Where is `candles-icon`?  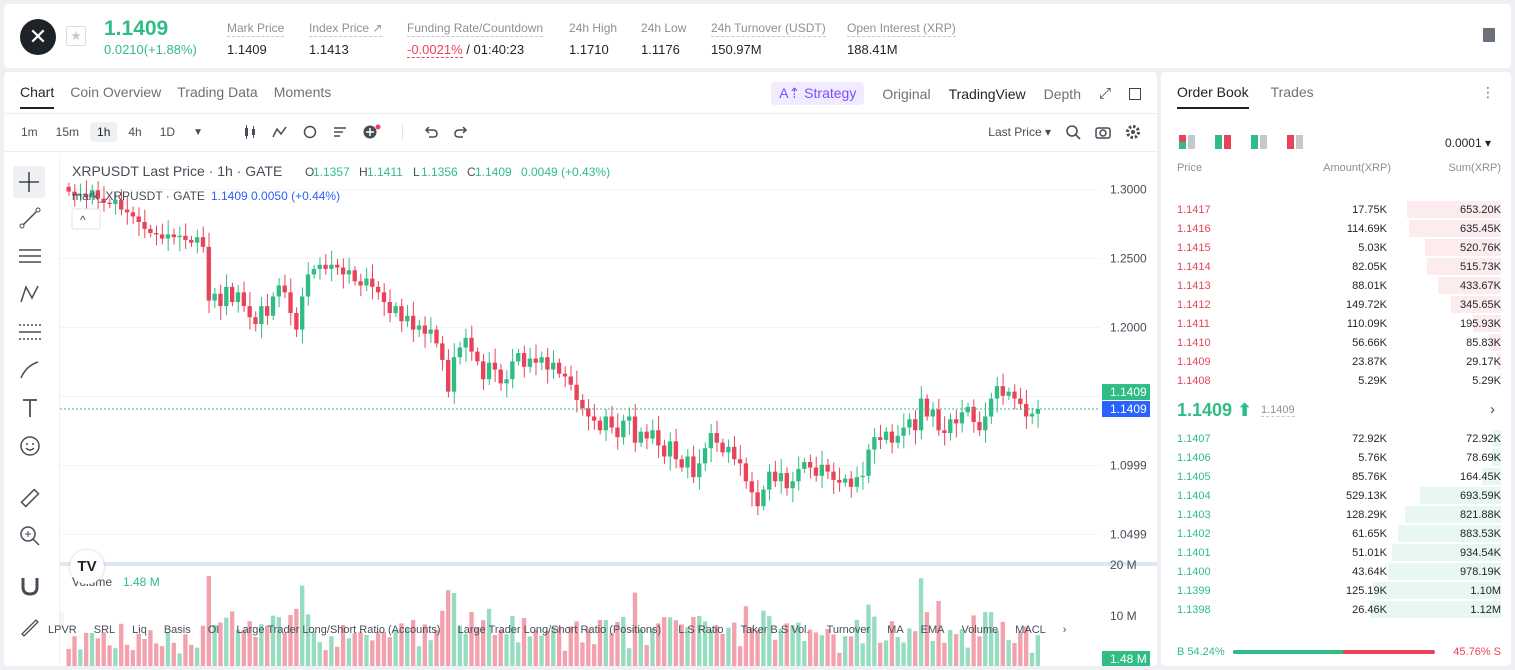
candles-icon is located at coordinates (250, 132).